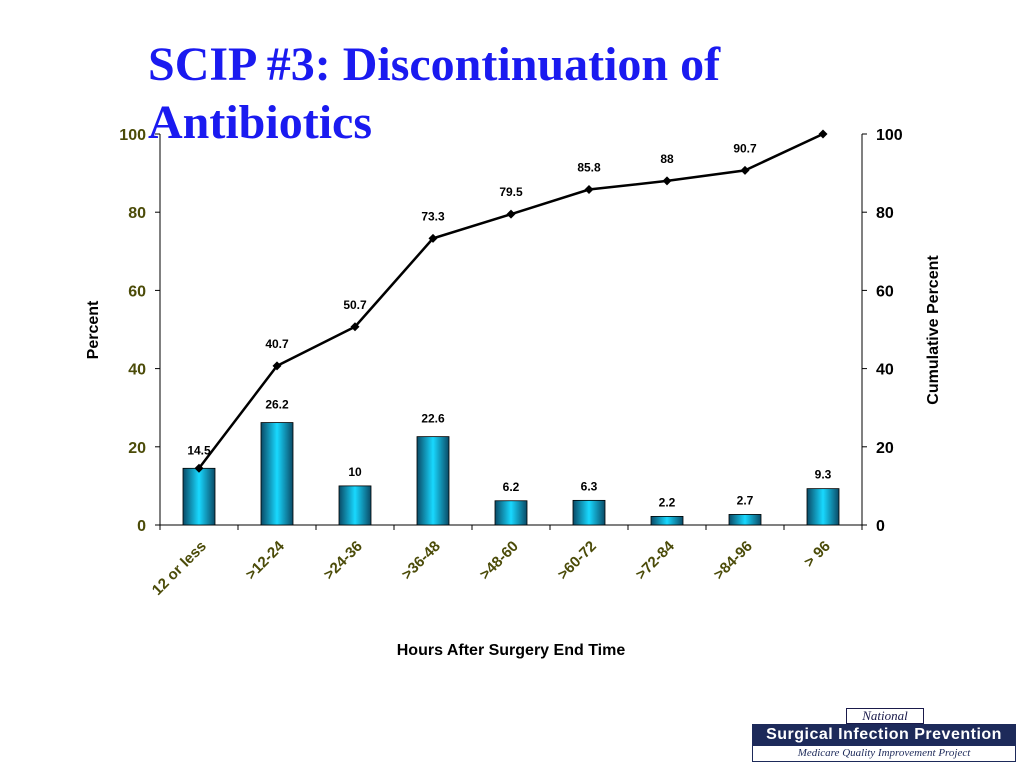  I want to click on slide-title: SCIP #3: Discontinuation of Antibiotics, so click(434, 93).